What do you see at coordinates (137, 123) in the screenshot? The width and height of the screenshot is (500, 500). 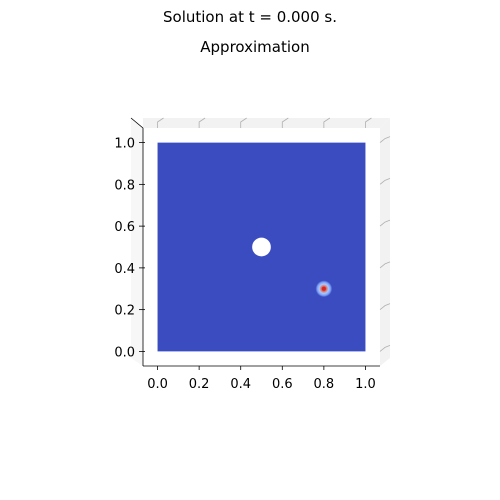 I see `corner-edge` at bounding box center [137, 123].